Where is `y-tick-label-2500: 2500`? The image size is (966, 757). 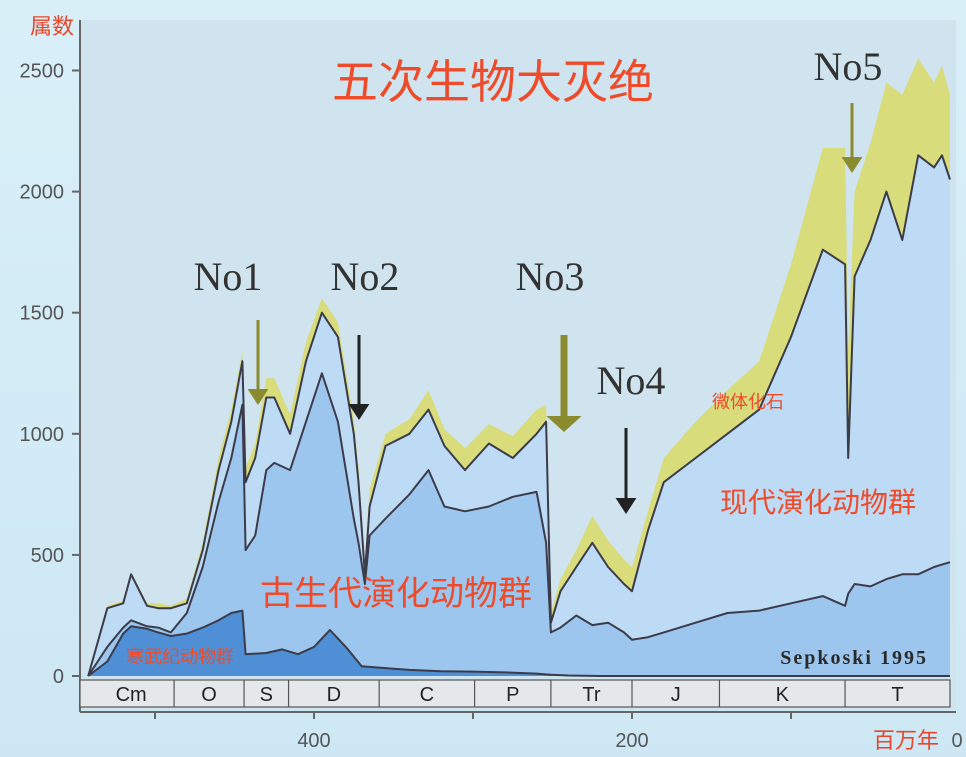 y-tick-label-2500: 2500 is located at coordinates (42, 72).